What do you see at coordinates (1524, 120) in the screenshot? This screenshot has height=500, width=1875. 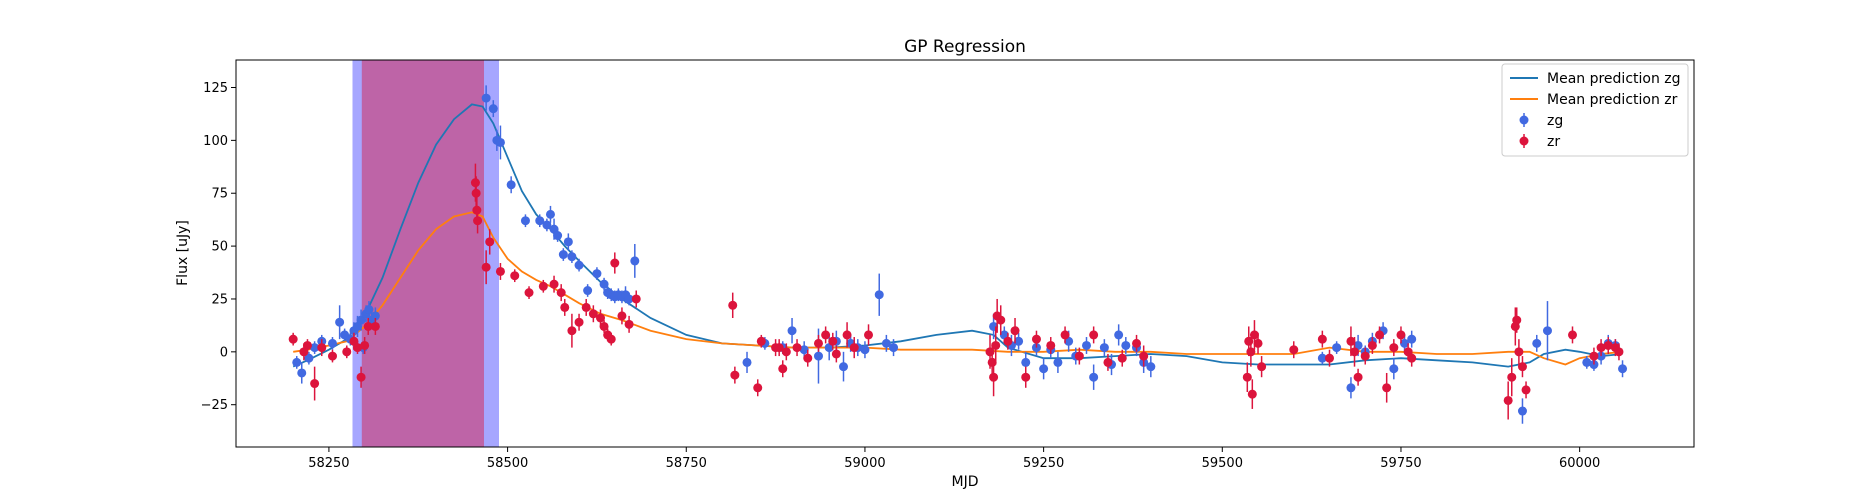 I see `legend-marker-zg` at bounding box center [1524, 120].